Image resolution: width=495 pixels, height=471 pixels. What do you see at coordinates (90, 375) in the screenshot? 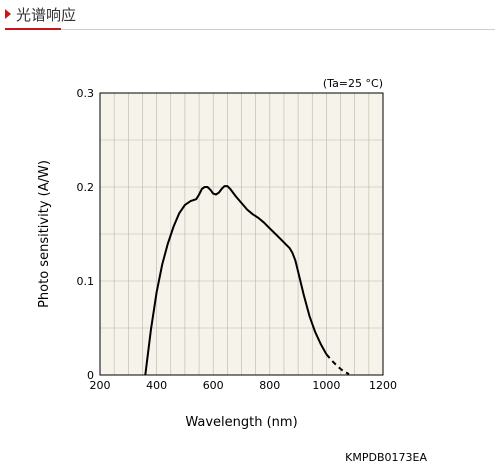
I see `y-tick-label: 0` at bounding box center [90, 375].